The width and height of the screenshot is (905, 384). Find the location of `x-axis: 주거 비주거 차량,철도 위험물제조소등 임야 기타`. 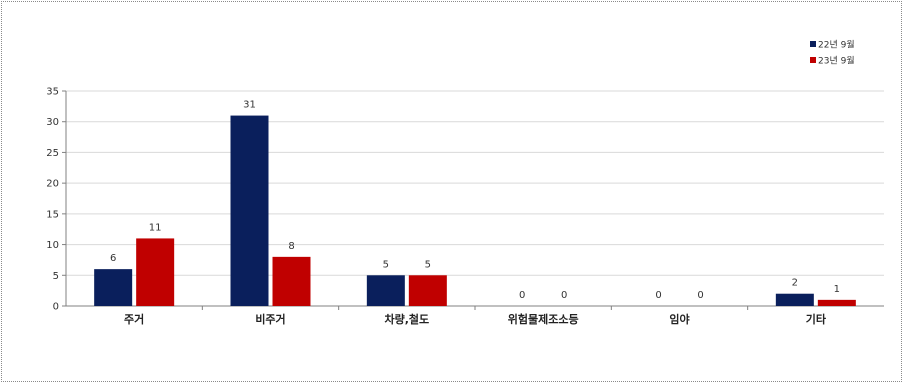

x-axis: 주거 비주거 차량,철도 위험물제조소등 임야 기타 is located at coordinates (475, 315).